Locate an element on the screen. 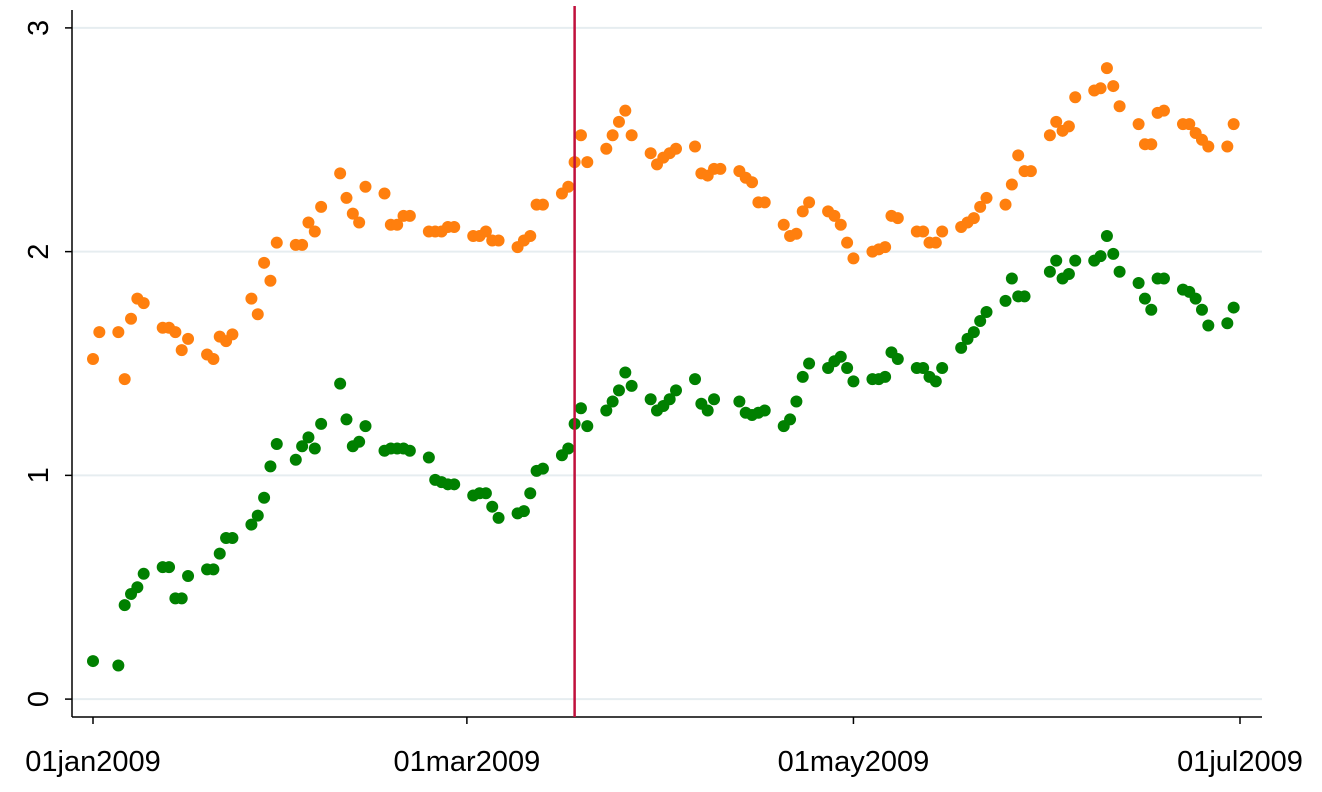 The height and width of the screenshot is (792, 1322). y-tick-label: 3 is located at coordinates (39, 28).